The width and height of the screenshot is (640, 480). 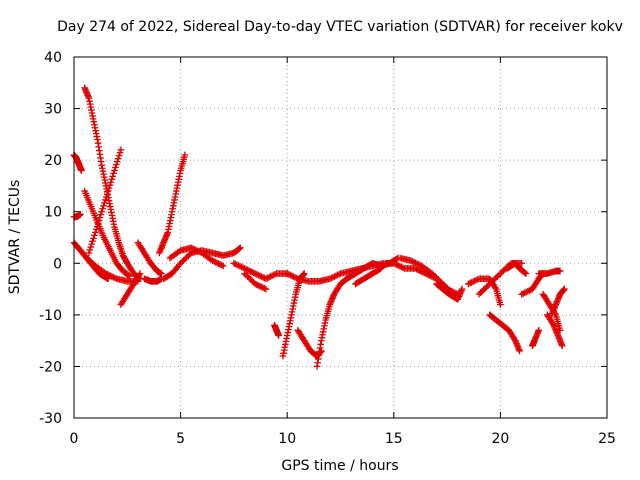 I want to click on series-arc35, so click(x=558, y=302).